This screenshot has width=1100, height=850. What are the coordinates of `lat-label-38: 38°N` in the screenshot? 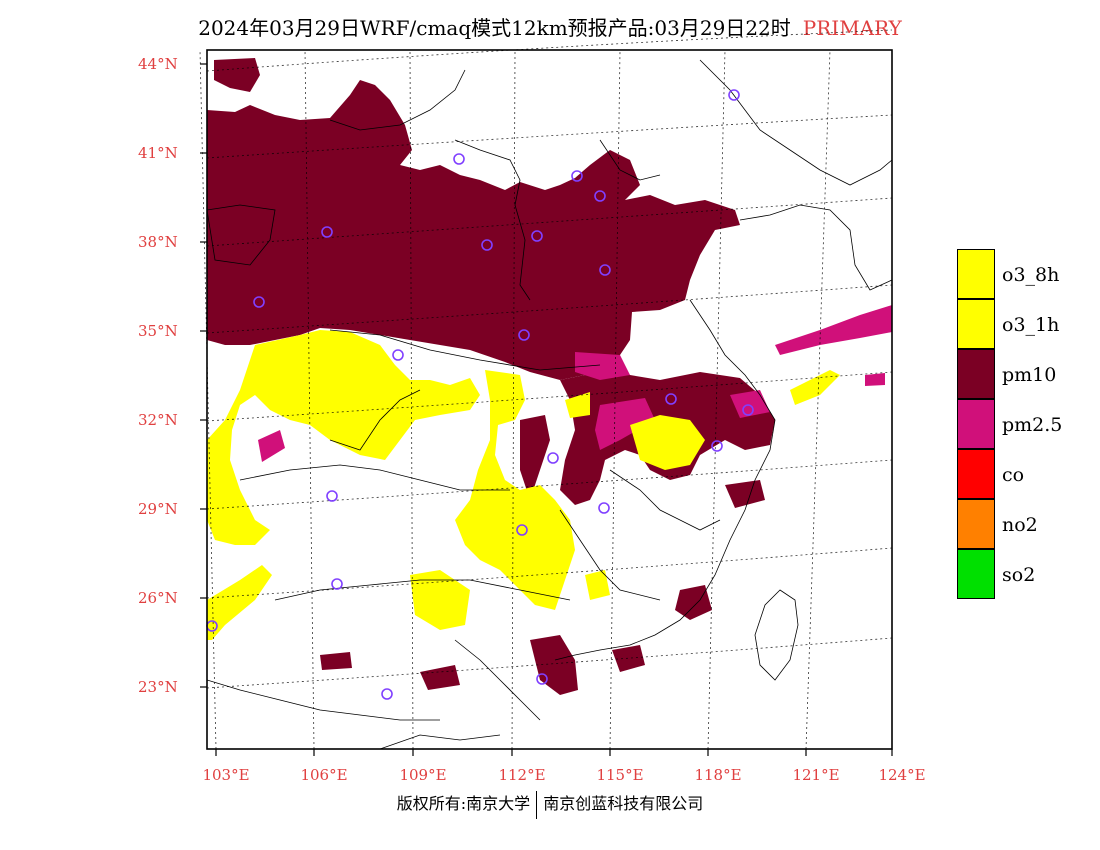 It's located at (158, 242).